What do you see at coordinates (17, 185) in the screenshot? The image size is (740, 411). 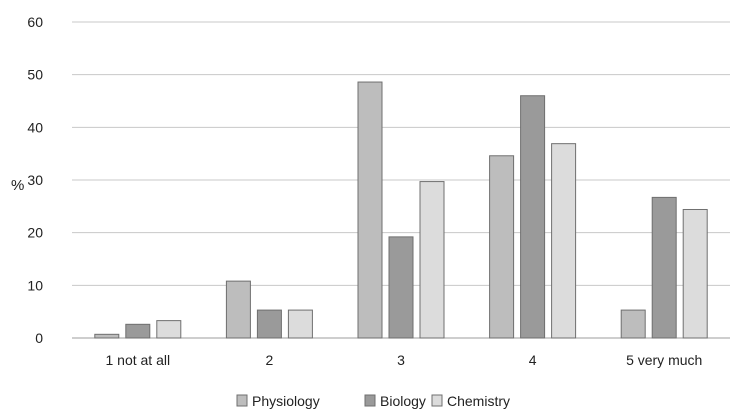 I see `y-axis-title: %` at bounding box center [17, 185].